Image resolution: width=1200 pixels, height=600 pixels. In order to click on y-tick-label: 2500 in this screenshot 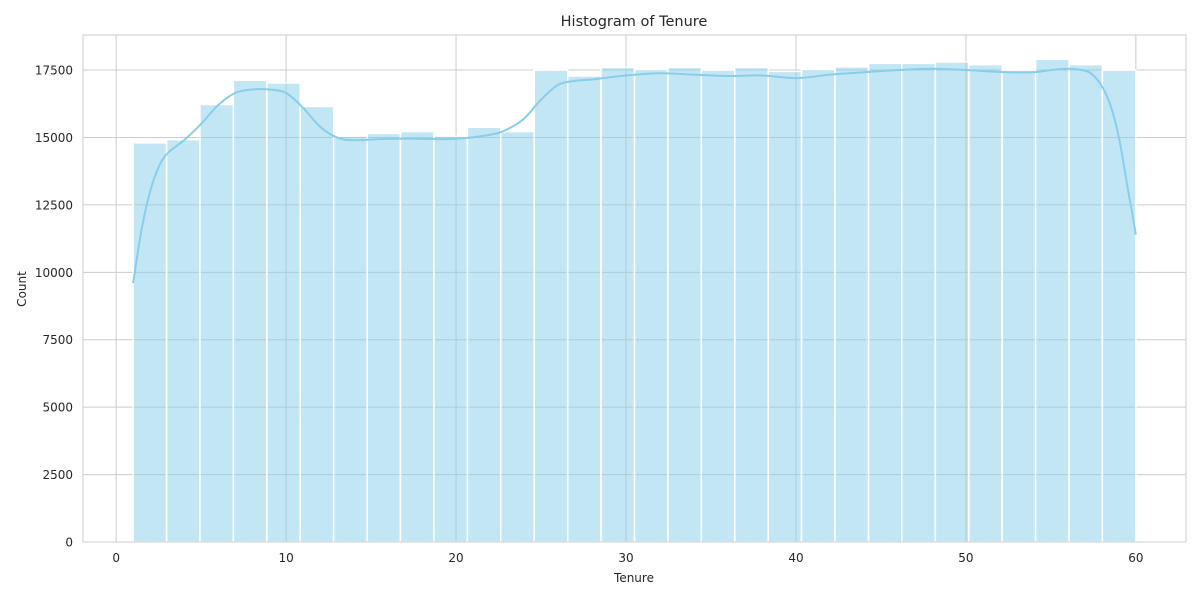, I will do `click(57, 475)`.